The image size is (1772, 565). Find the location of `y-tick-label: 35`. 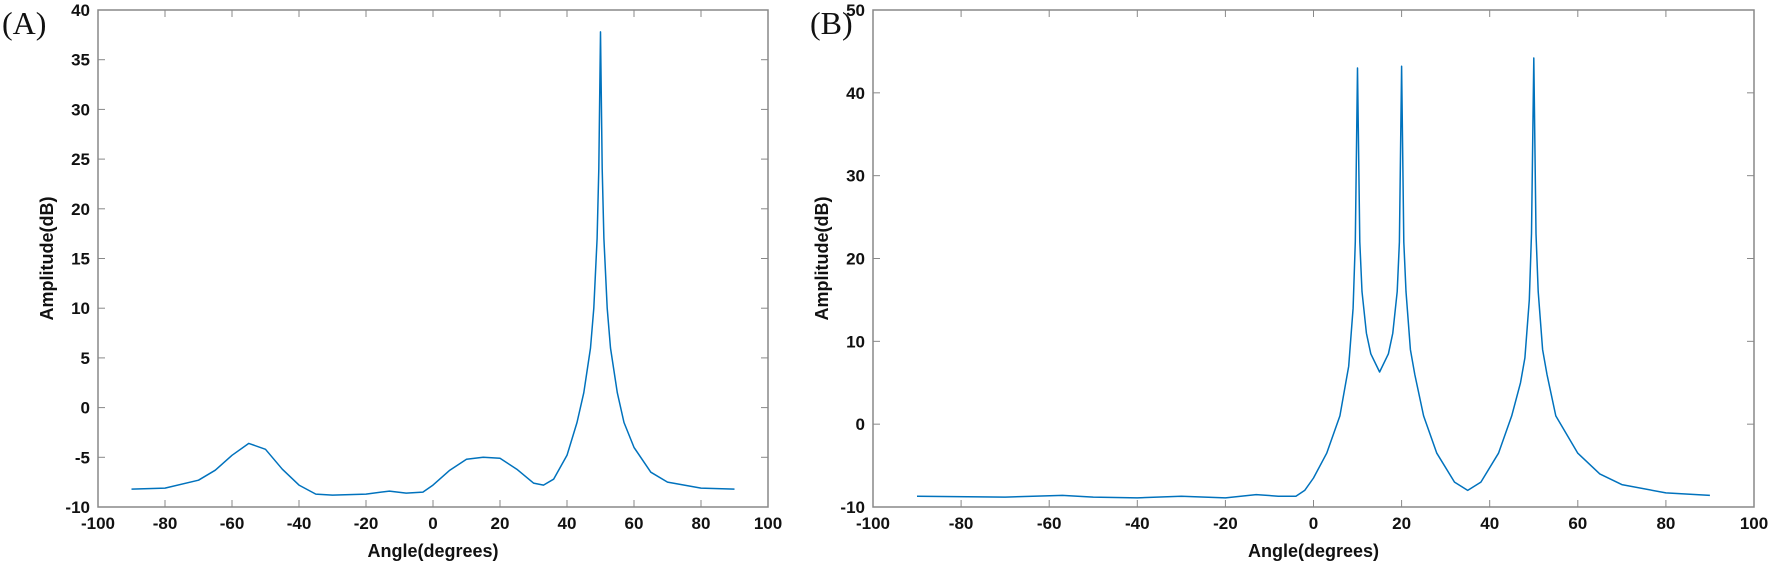

y-tick-label: 35 is located at coordinates (80, 60).